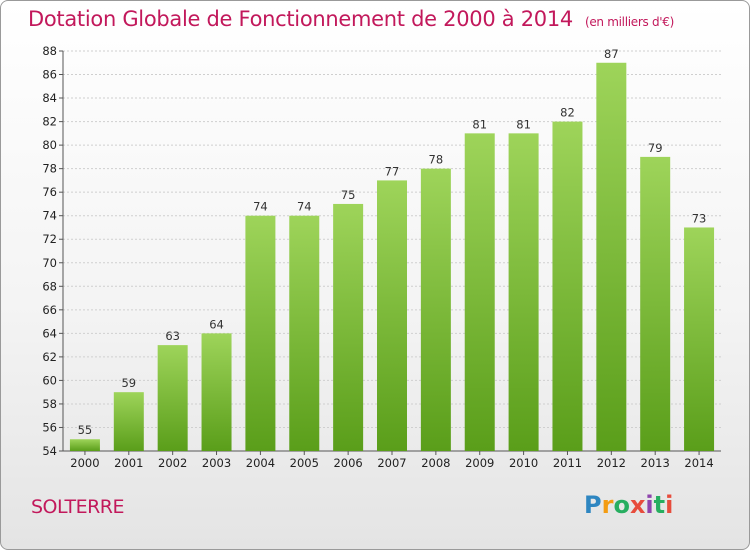 This screenshot has height=550, width=750. I want to click on y-tick-label: 56, so click(49, 427).